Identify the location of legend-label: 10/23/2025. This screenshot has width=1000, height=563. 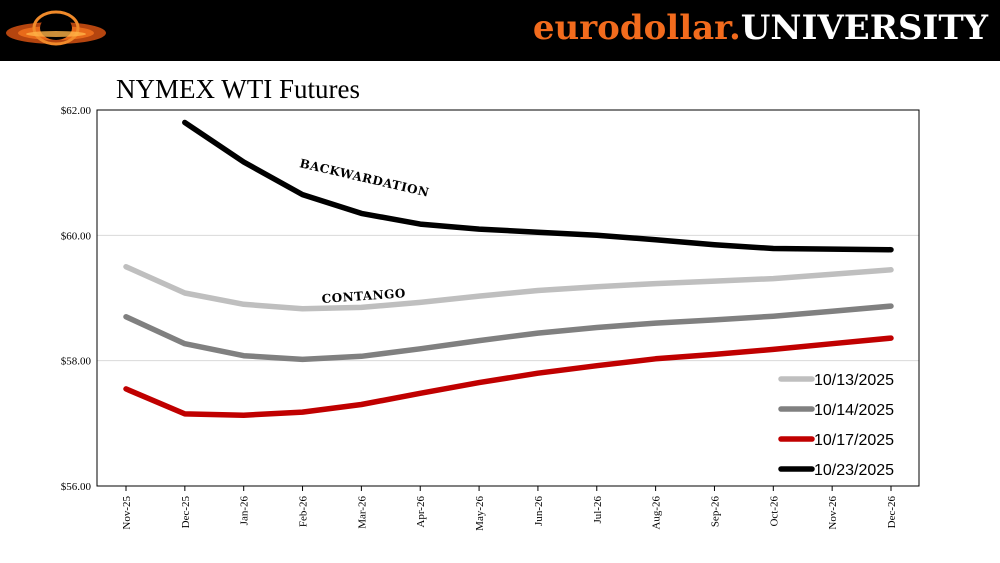
(854, 470).